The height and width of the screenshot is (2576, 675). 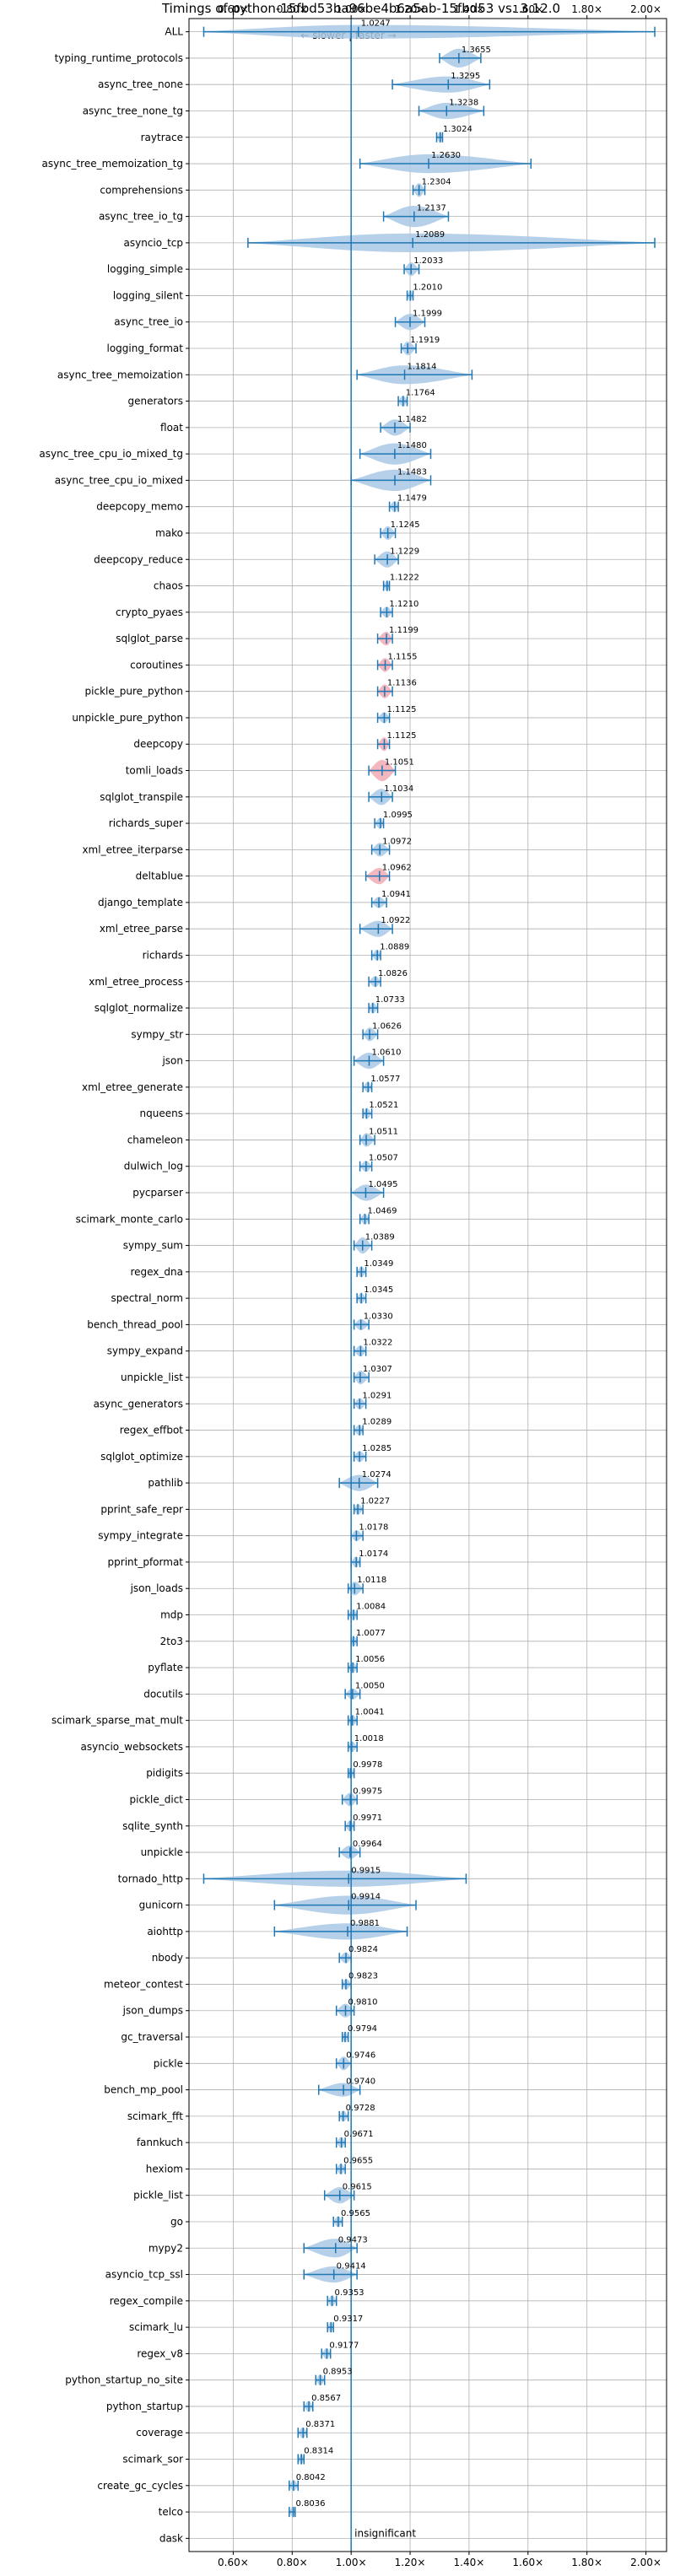 What do you see at coordinates (146, 823) in the screenshot?
I see `category-label: richards_super` at bounding box center [146, 823].